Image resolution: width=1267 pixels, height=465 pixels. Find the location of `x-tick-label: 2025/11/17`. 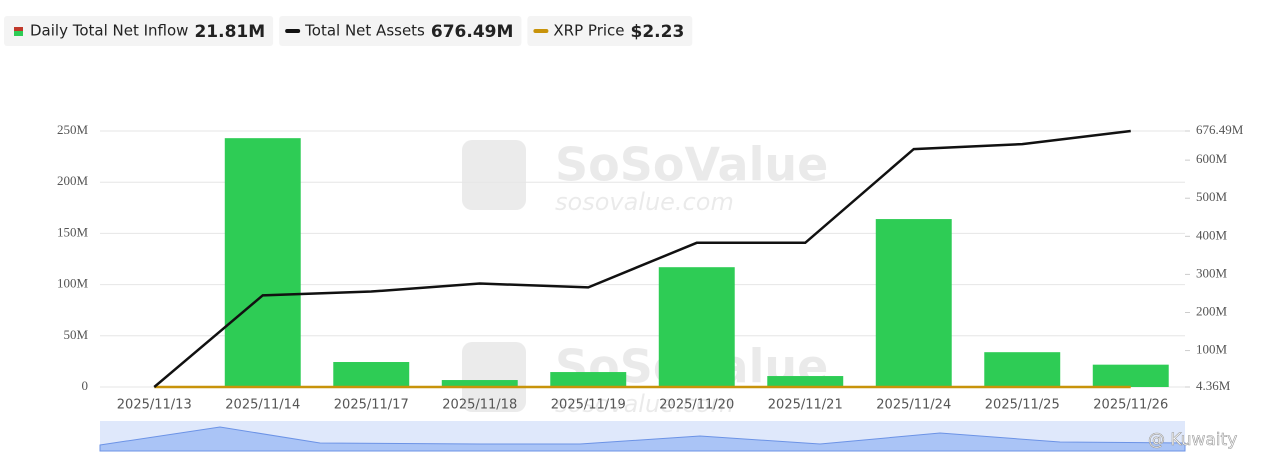

x-tick-label: 2025/11/17 is located at coordinates (371, 405).